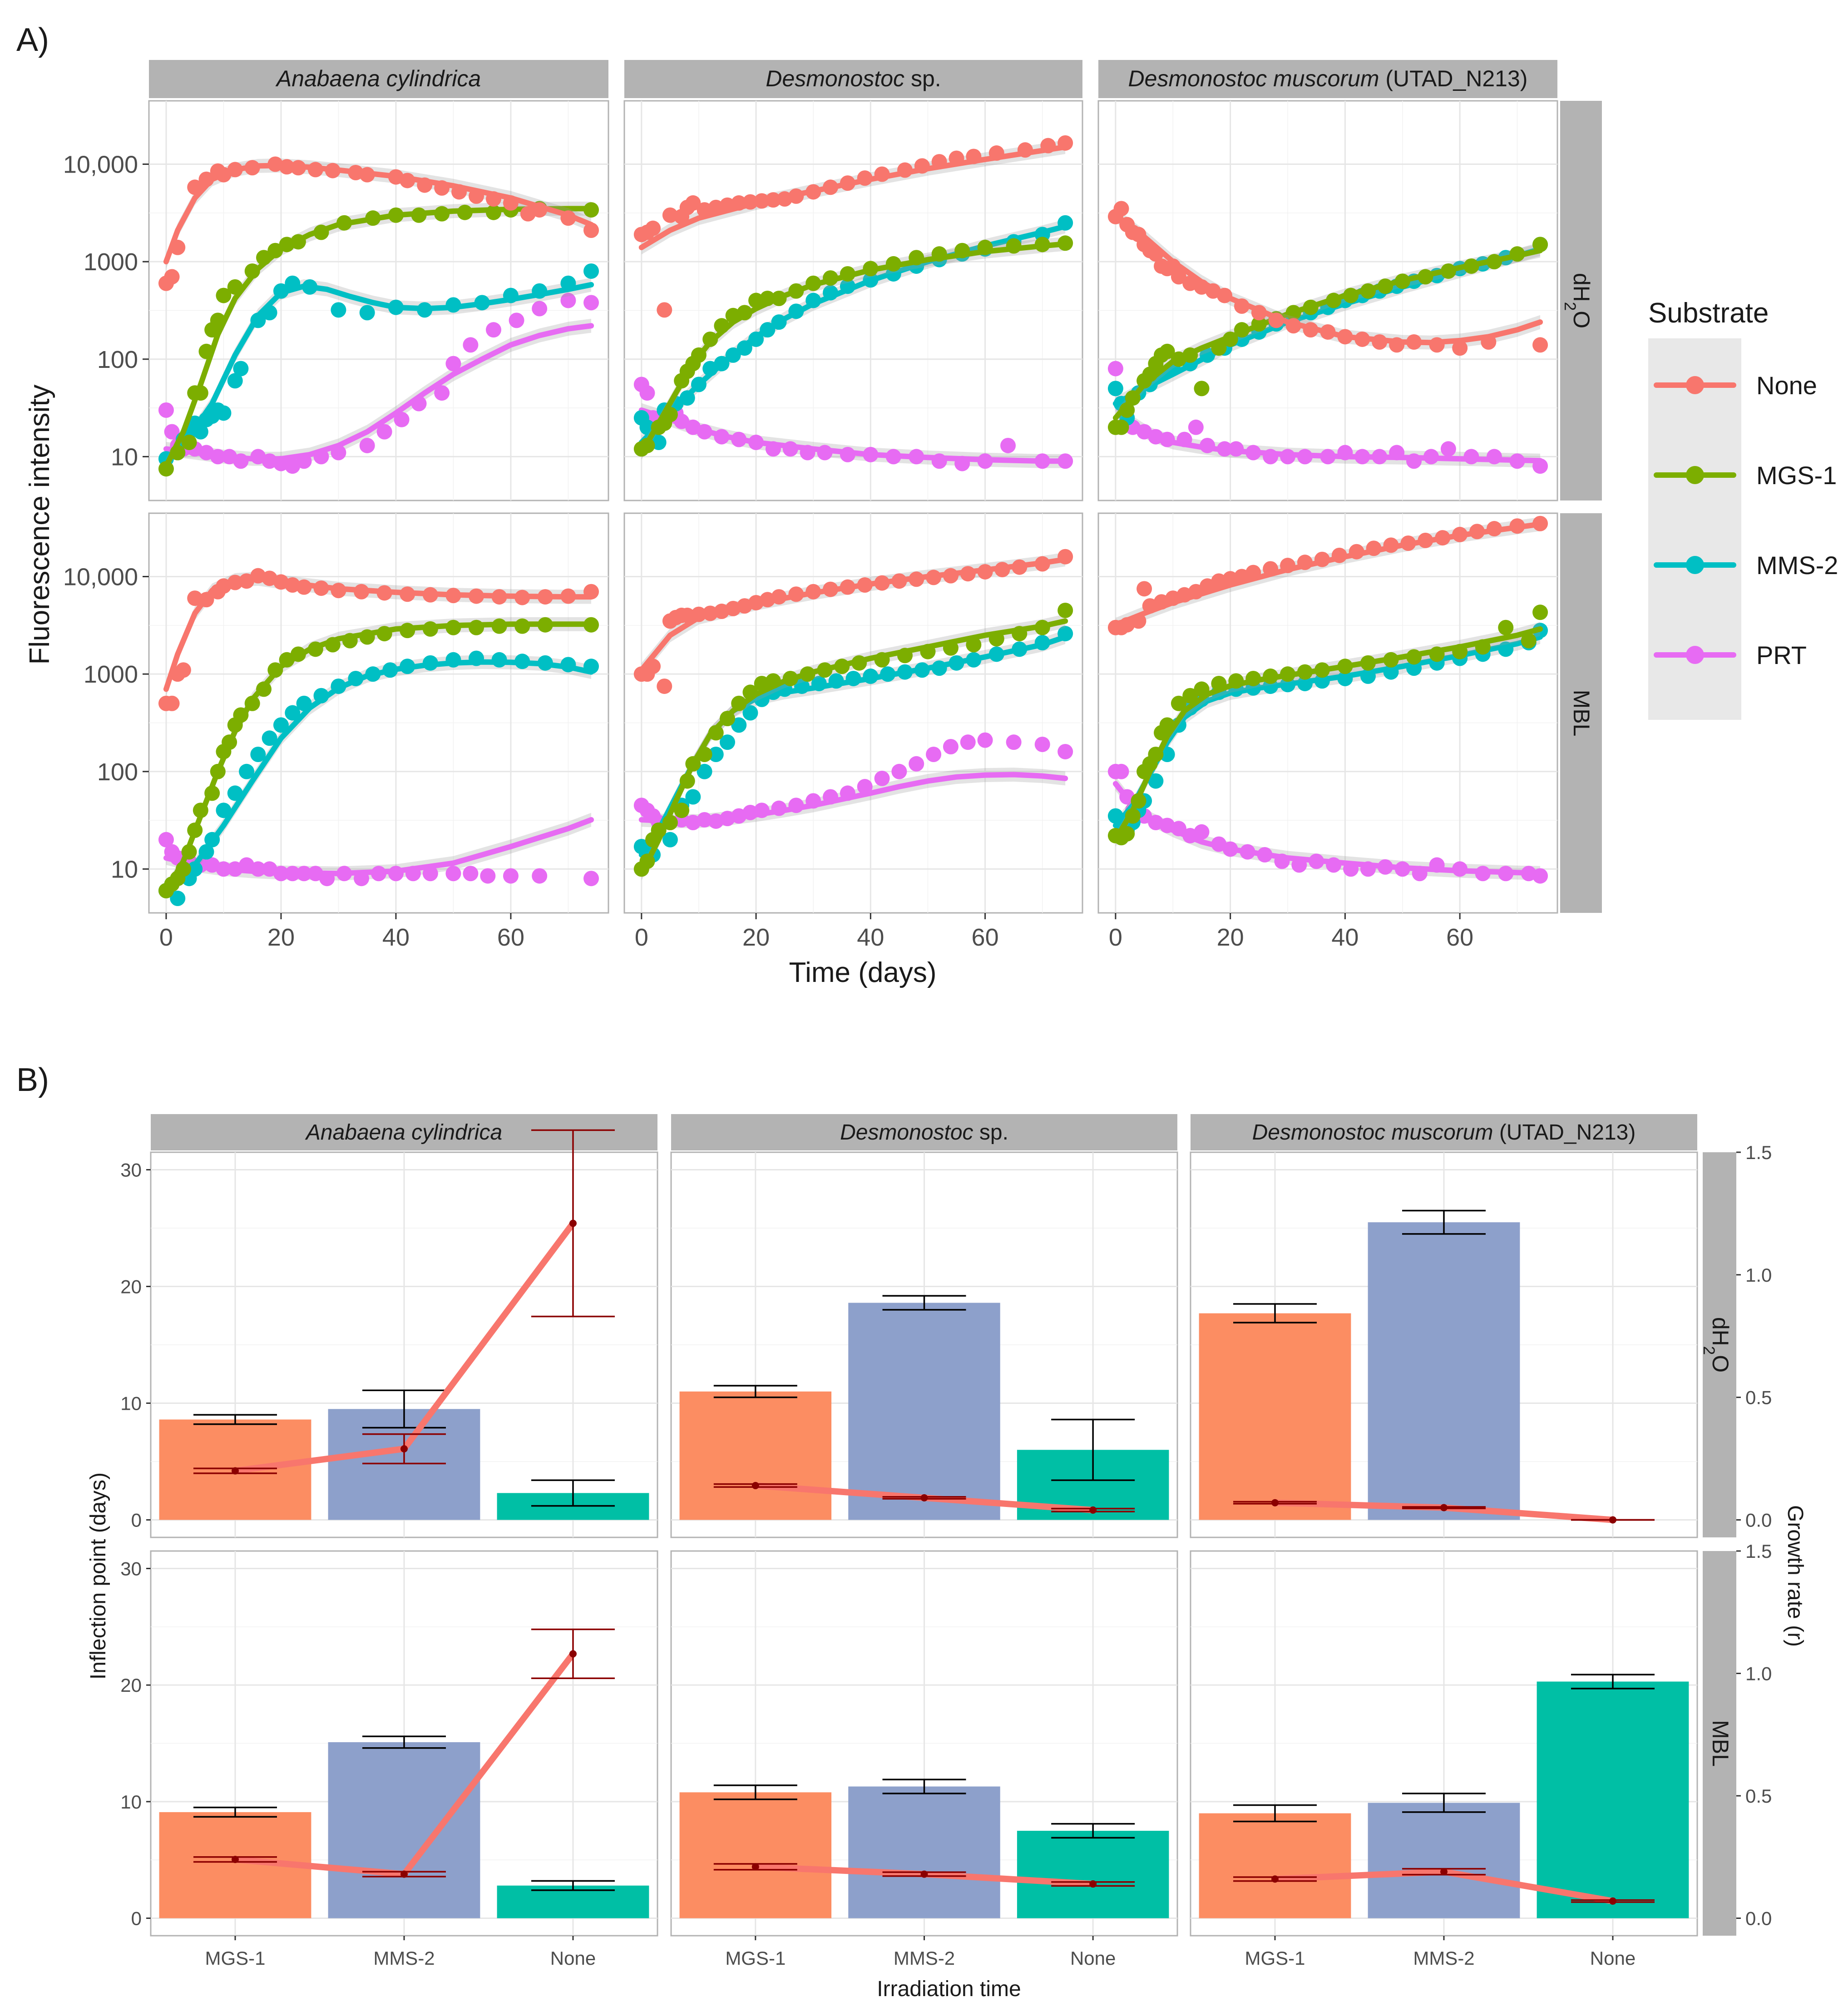  I want to click on chart-a-legend: Substrate None MGS-1 MMS-2 PRT, so click(1743, 508).